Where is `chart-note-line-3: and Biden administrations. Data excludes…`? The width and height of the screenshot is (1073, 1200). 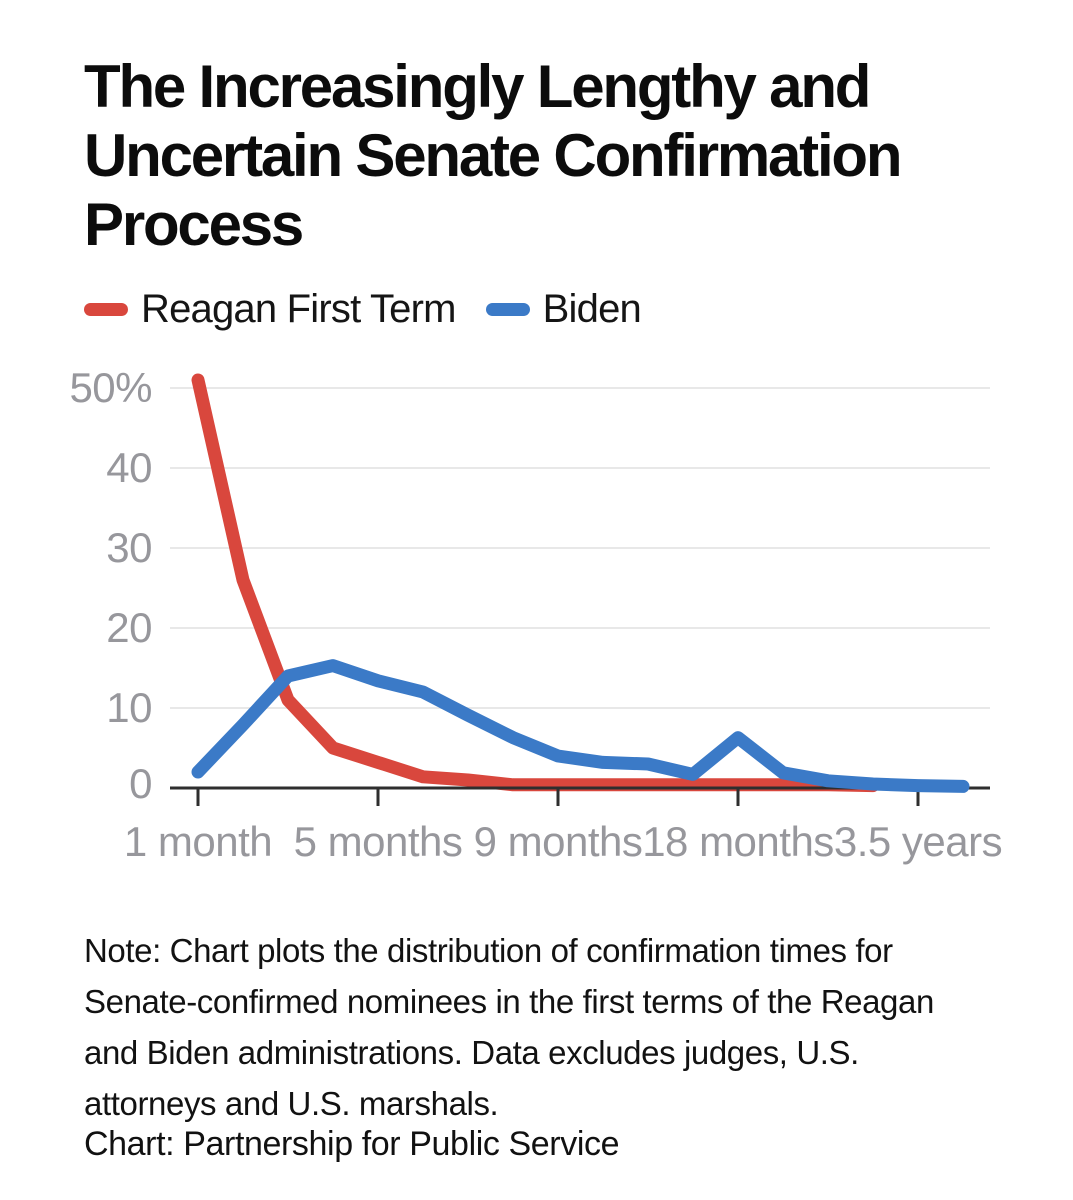 chart-note-line-3: and Biden administrations. Data excludes… is located at coordinates (471, 1052).